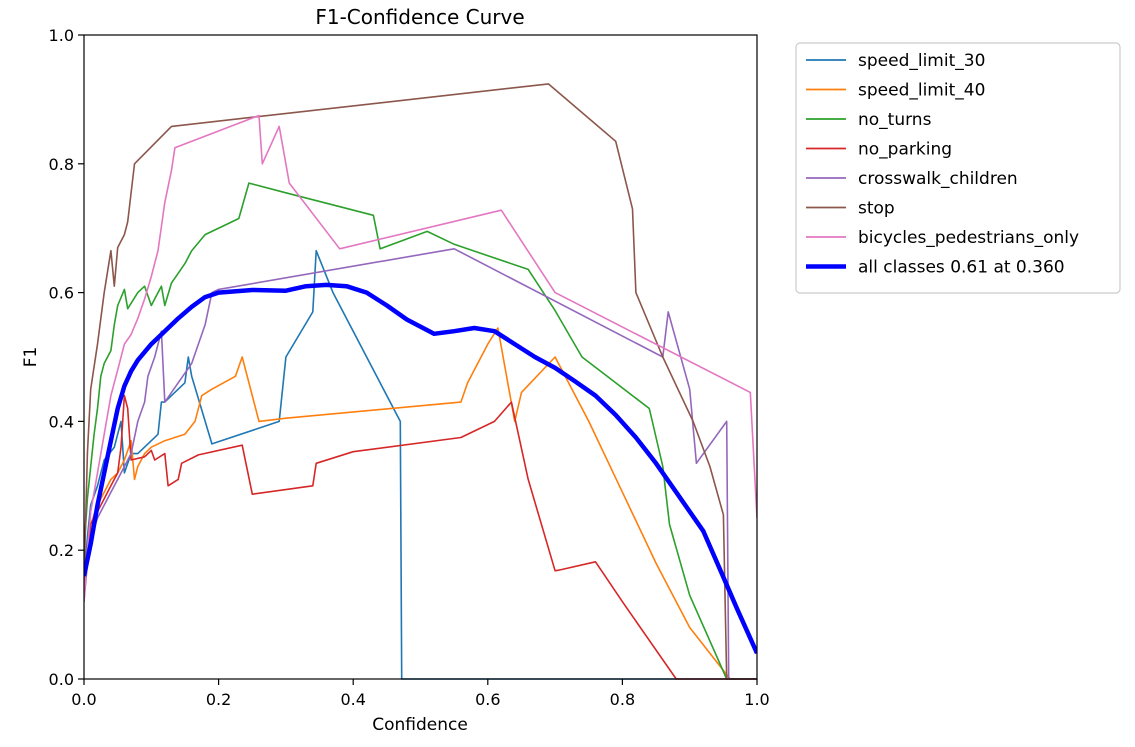  I want to click on x-tick-label: 0.2, so click(218, 699).